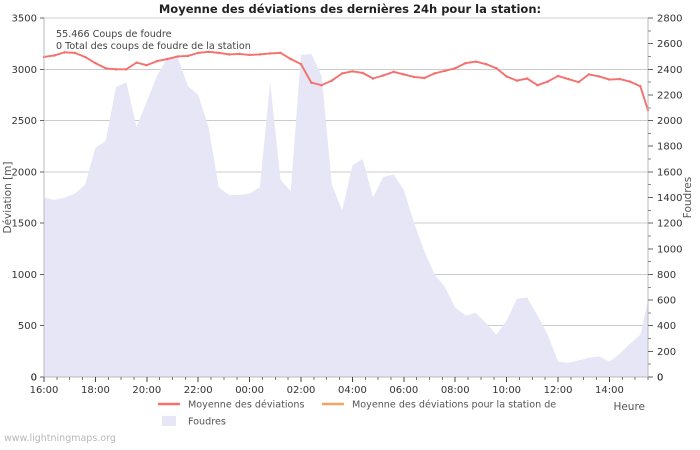  Describe the element at coordinates (60, 438) in the screenshot. I see `watermark: www.lightningmaps.org` at that location.